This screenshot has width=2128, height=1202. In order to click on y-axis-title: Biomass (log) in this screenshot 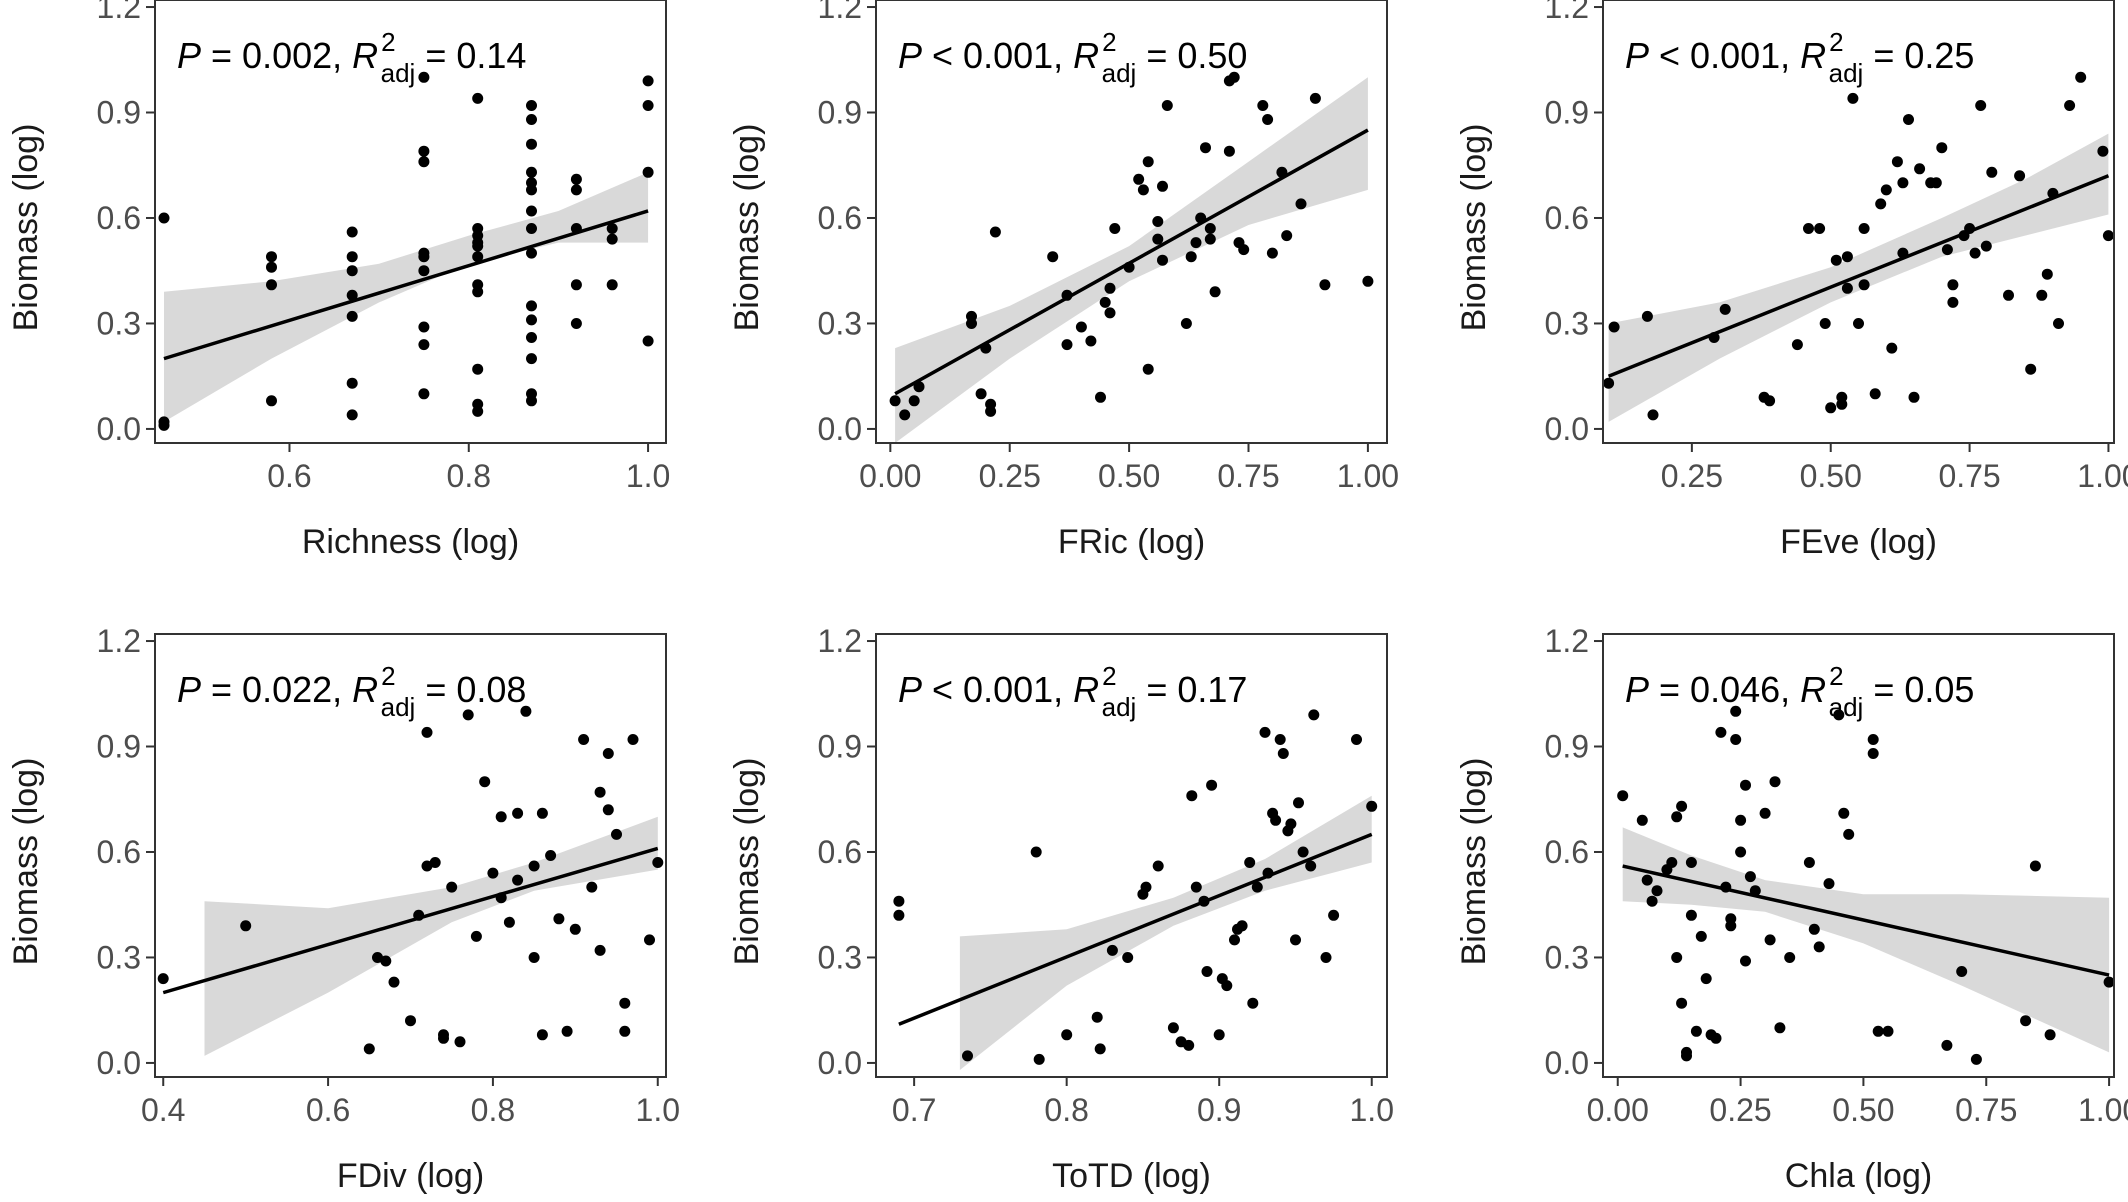, I will do `click(747, 228)`.